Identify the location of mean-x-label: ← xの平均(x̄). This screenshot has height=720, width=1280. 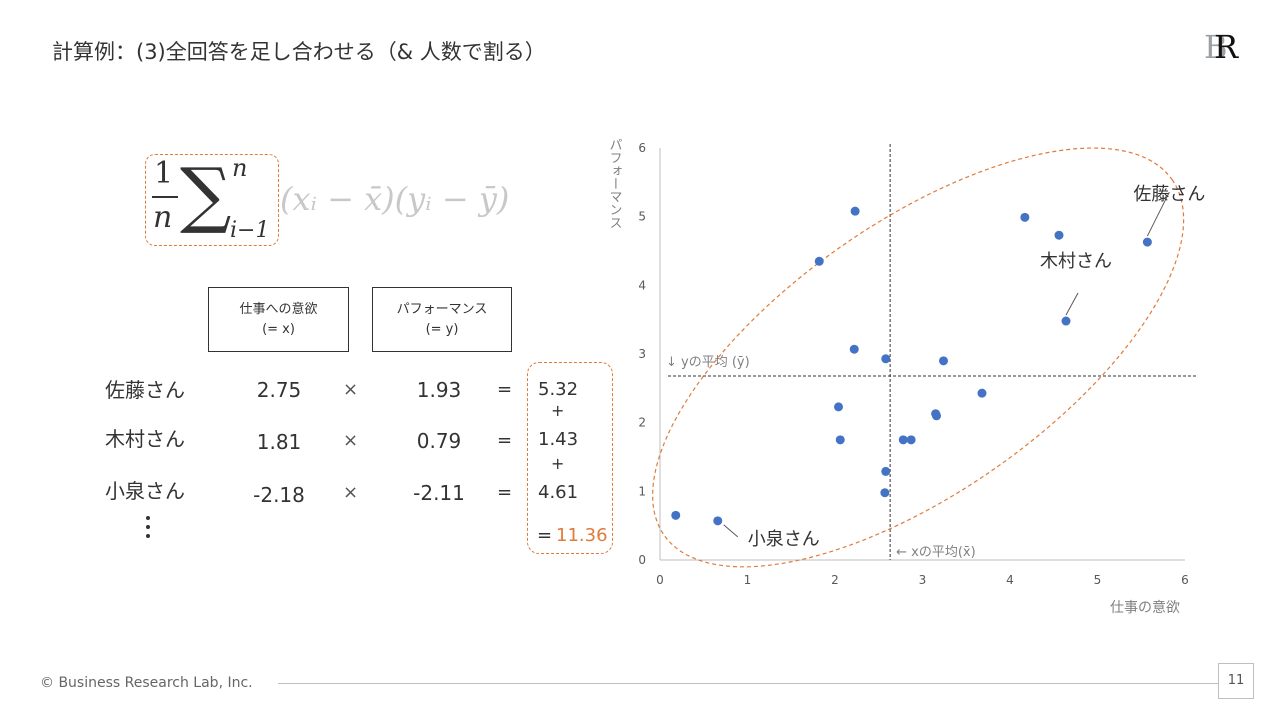
(936, 552).